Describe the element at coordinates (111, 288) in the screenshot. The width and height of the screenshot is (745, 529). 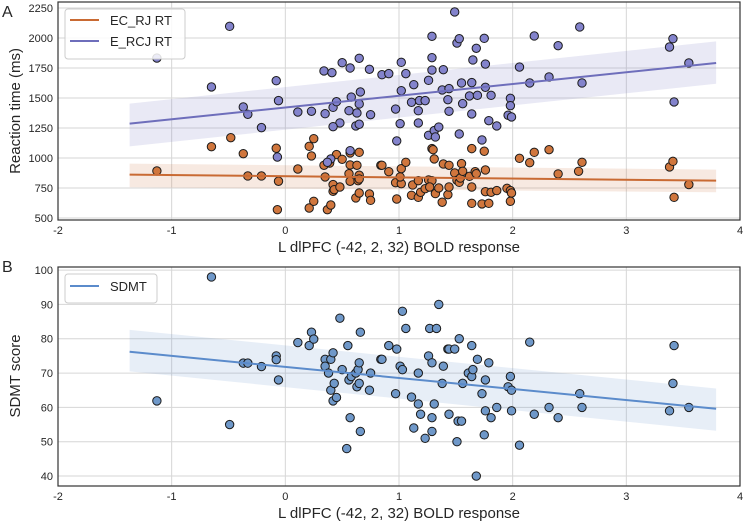
I see `legend: SDMT` at that location.